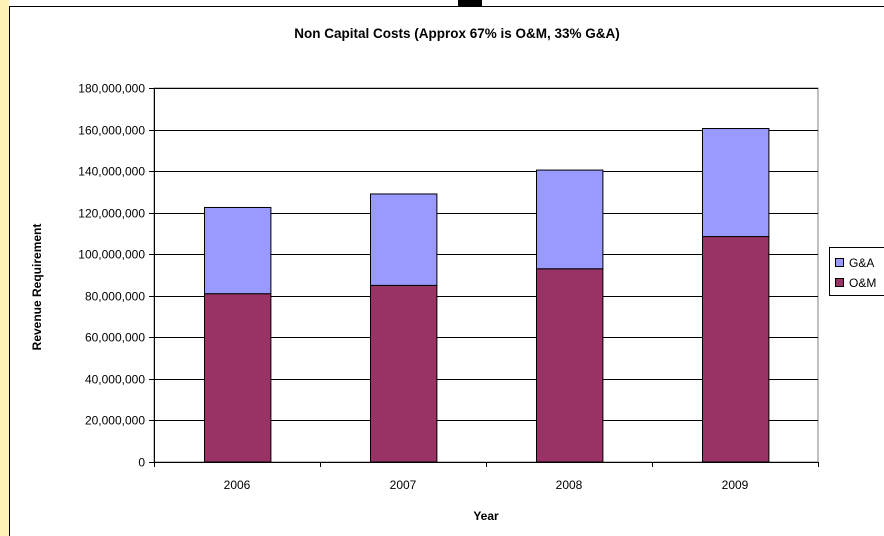 This screenshot has width=884, height=536. What do you see at coordinates (4, 268) in the screenshot?
I see `left-edge-strip` at bounding box center [4, 268].